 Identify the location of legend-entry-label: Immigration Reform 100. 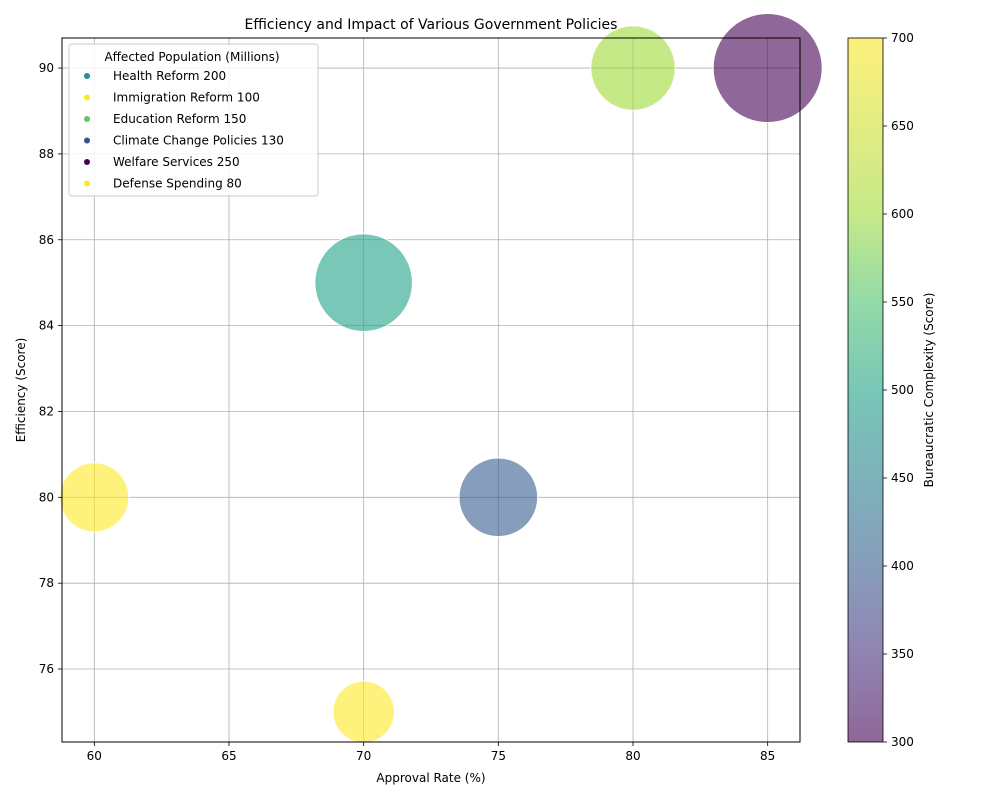
(186, 98).